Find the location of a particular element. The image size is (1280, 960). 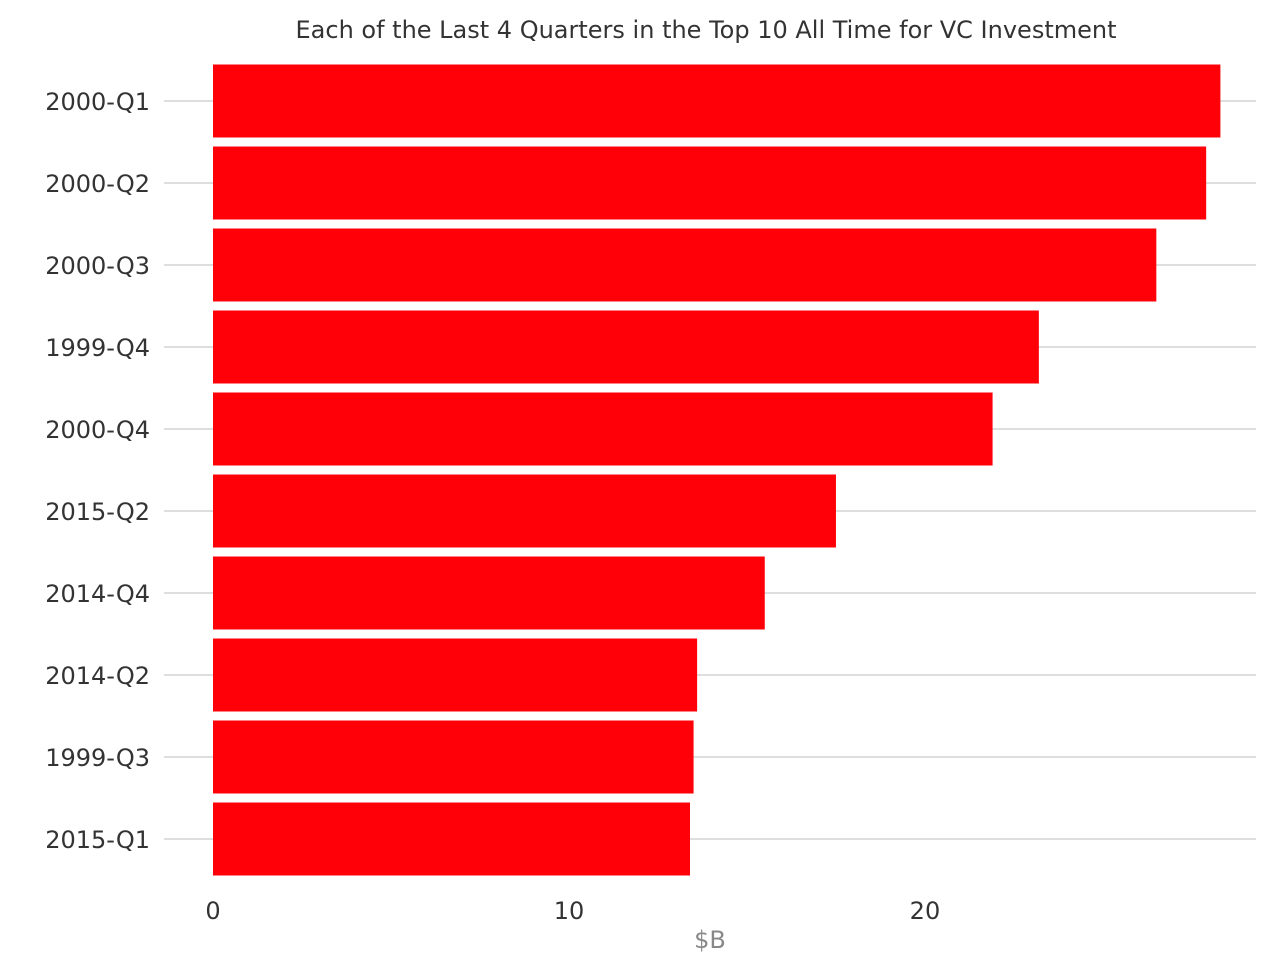

bar-2000-q1 is located at coordinates (717, 101).